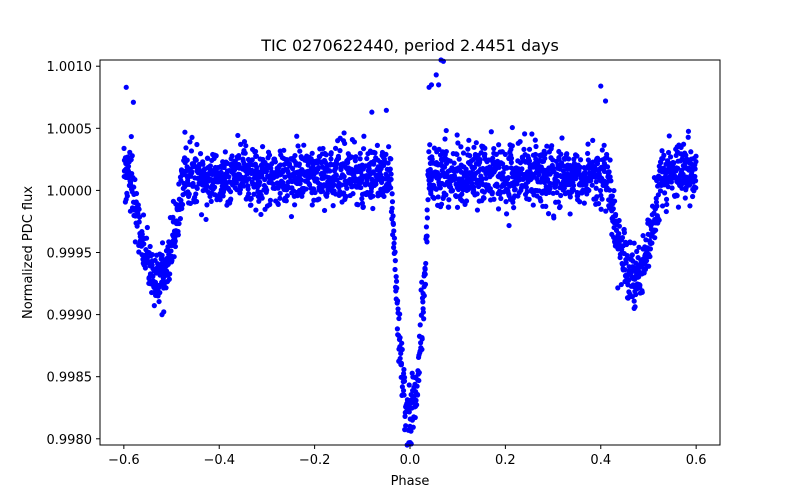 Image resolution: width=800 pixels, height=504 pixels. I want to click on x-axis-label: Phase, so click(410, 481).